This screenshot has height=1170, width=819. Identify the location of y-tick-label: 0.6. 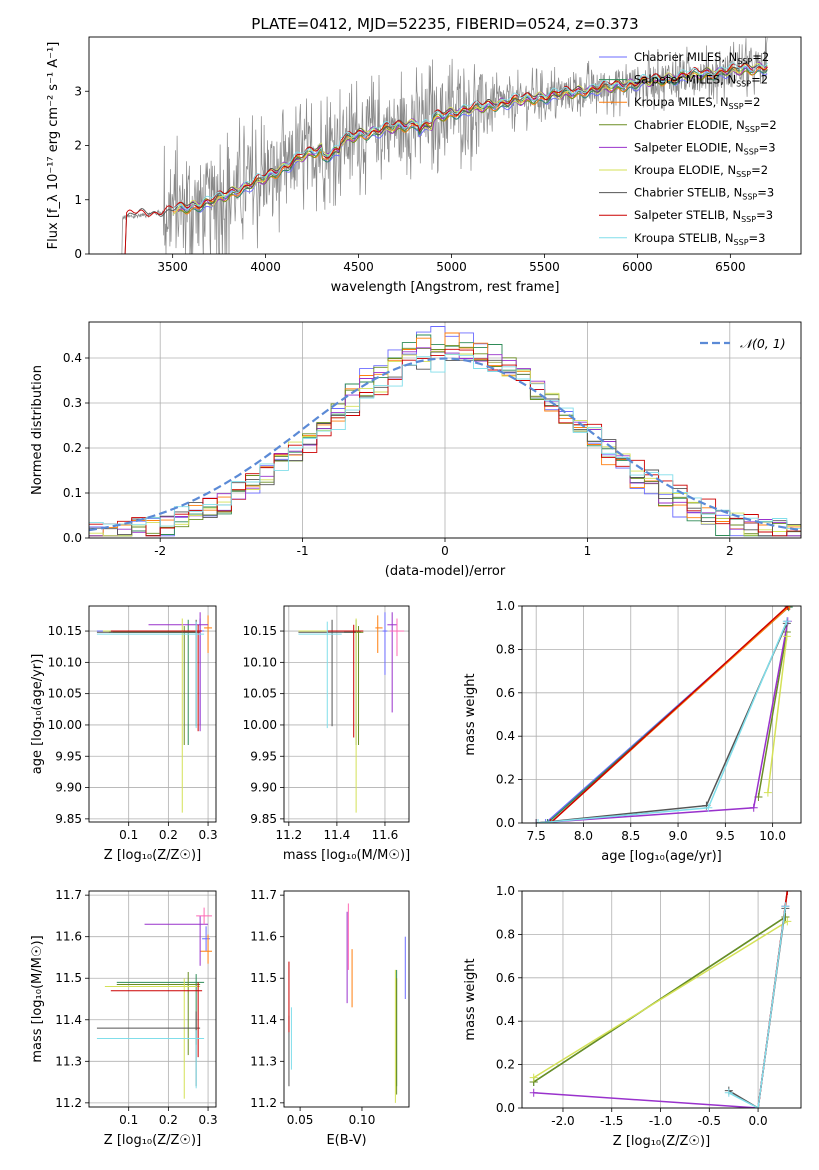
(505, 693).